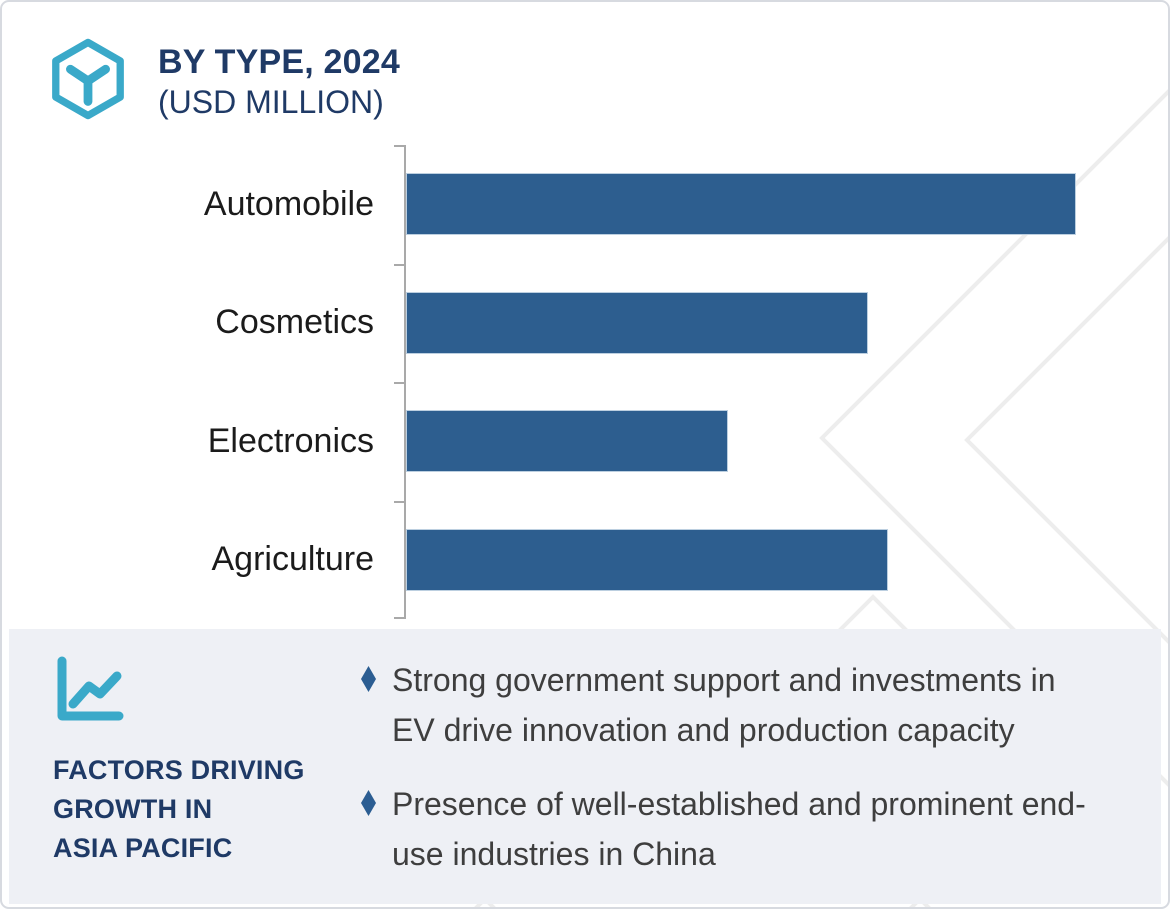 This screenshot has height=909, width=1170. I want to click on bar-row: Electronics, so click(585, 441).